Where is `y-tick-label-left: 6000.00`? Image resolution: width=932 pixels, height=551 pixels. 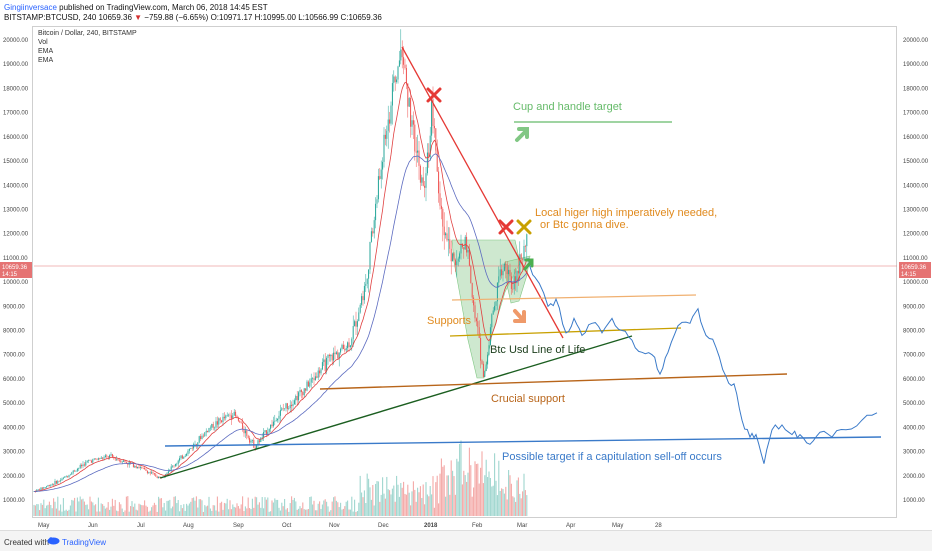
y-tick-label-left: 6000.00 is located at coordinates (14, 380).